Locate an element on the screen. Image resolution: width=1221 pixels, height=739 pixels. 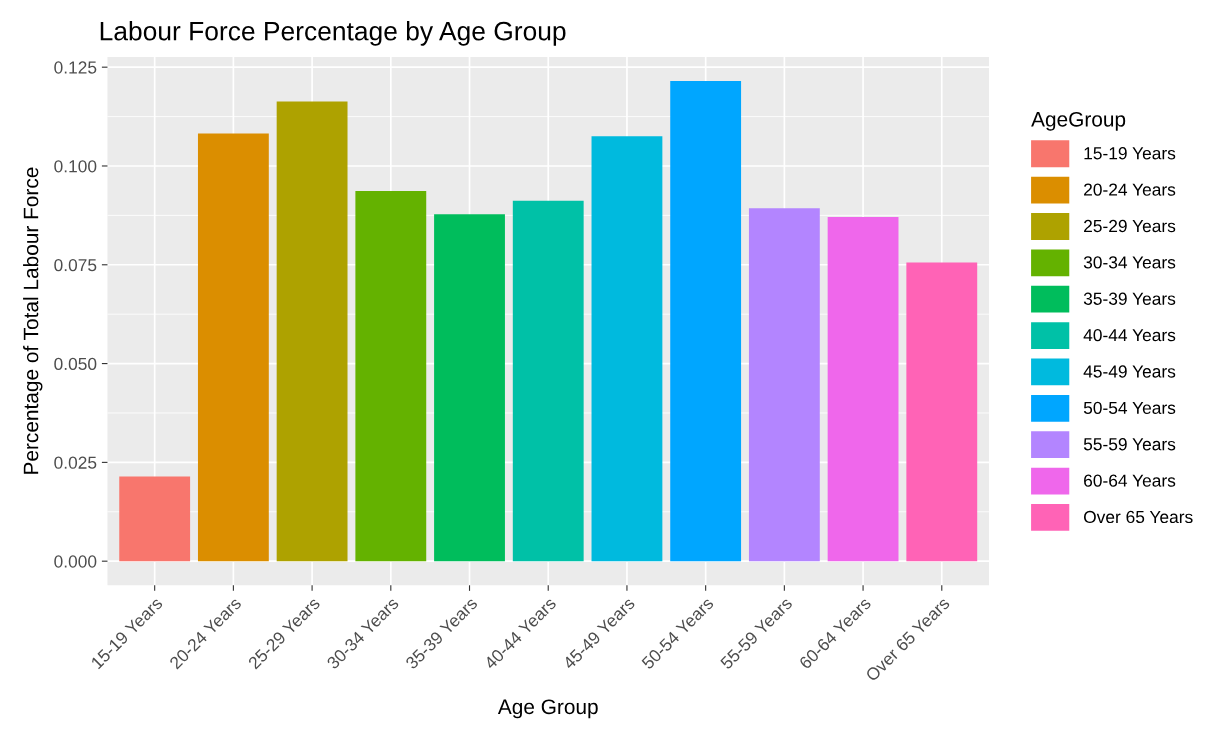
y-tick-label: 0.050 is located at coordinates (75, 364).